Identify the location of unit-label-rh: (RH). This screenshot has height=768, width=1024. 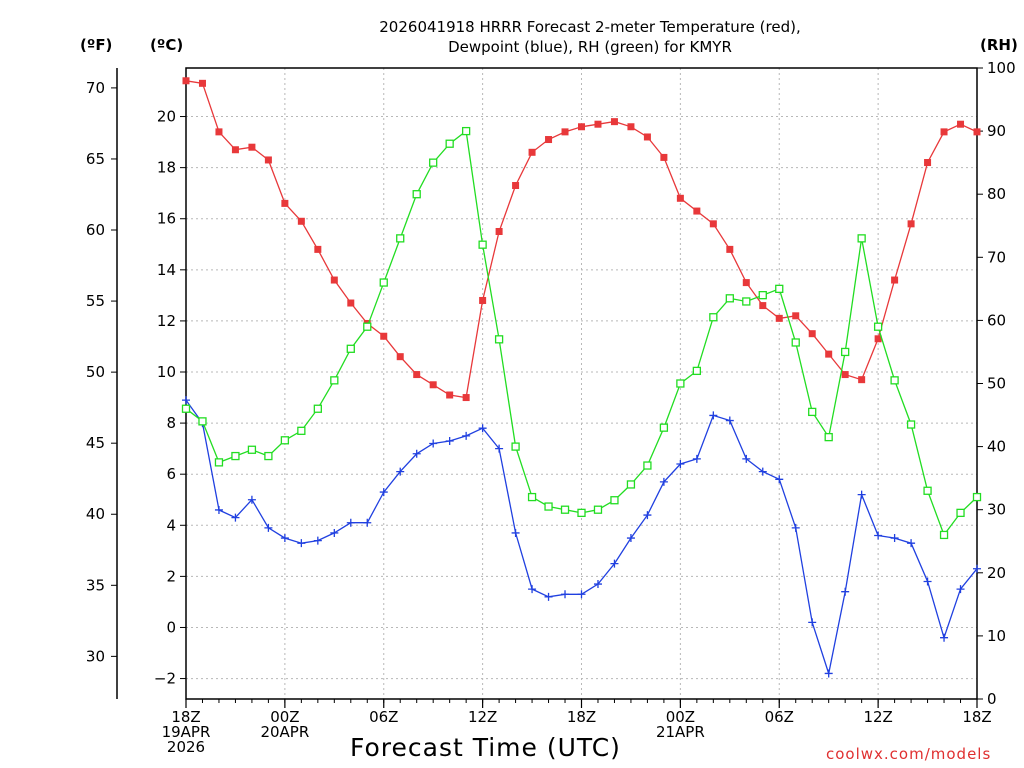
(999, 45).